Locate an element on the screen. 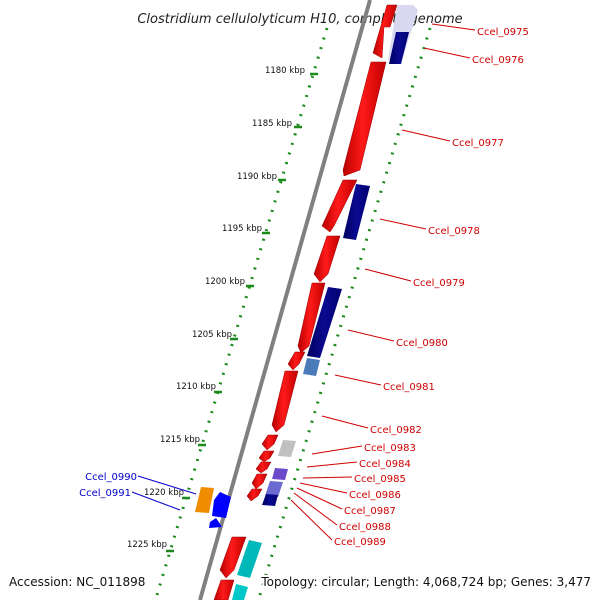  gene-label: Ccel_0991 is located at coordinates (105, 493).